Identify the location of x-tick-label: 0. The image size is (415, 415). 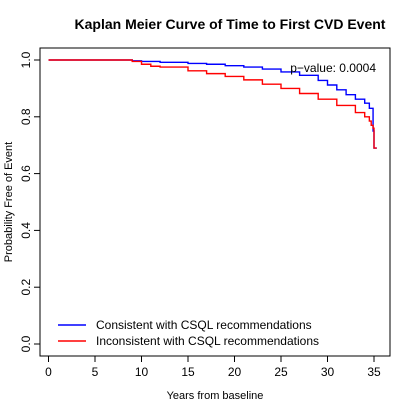
(48, 372).